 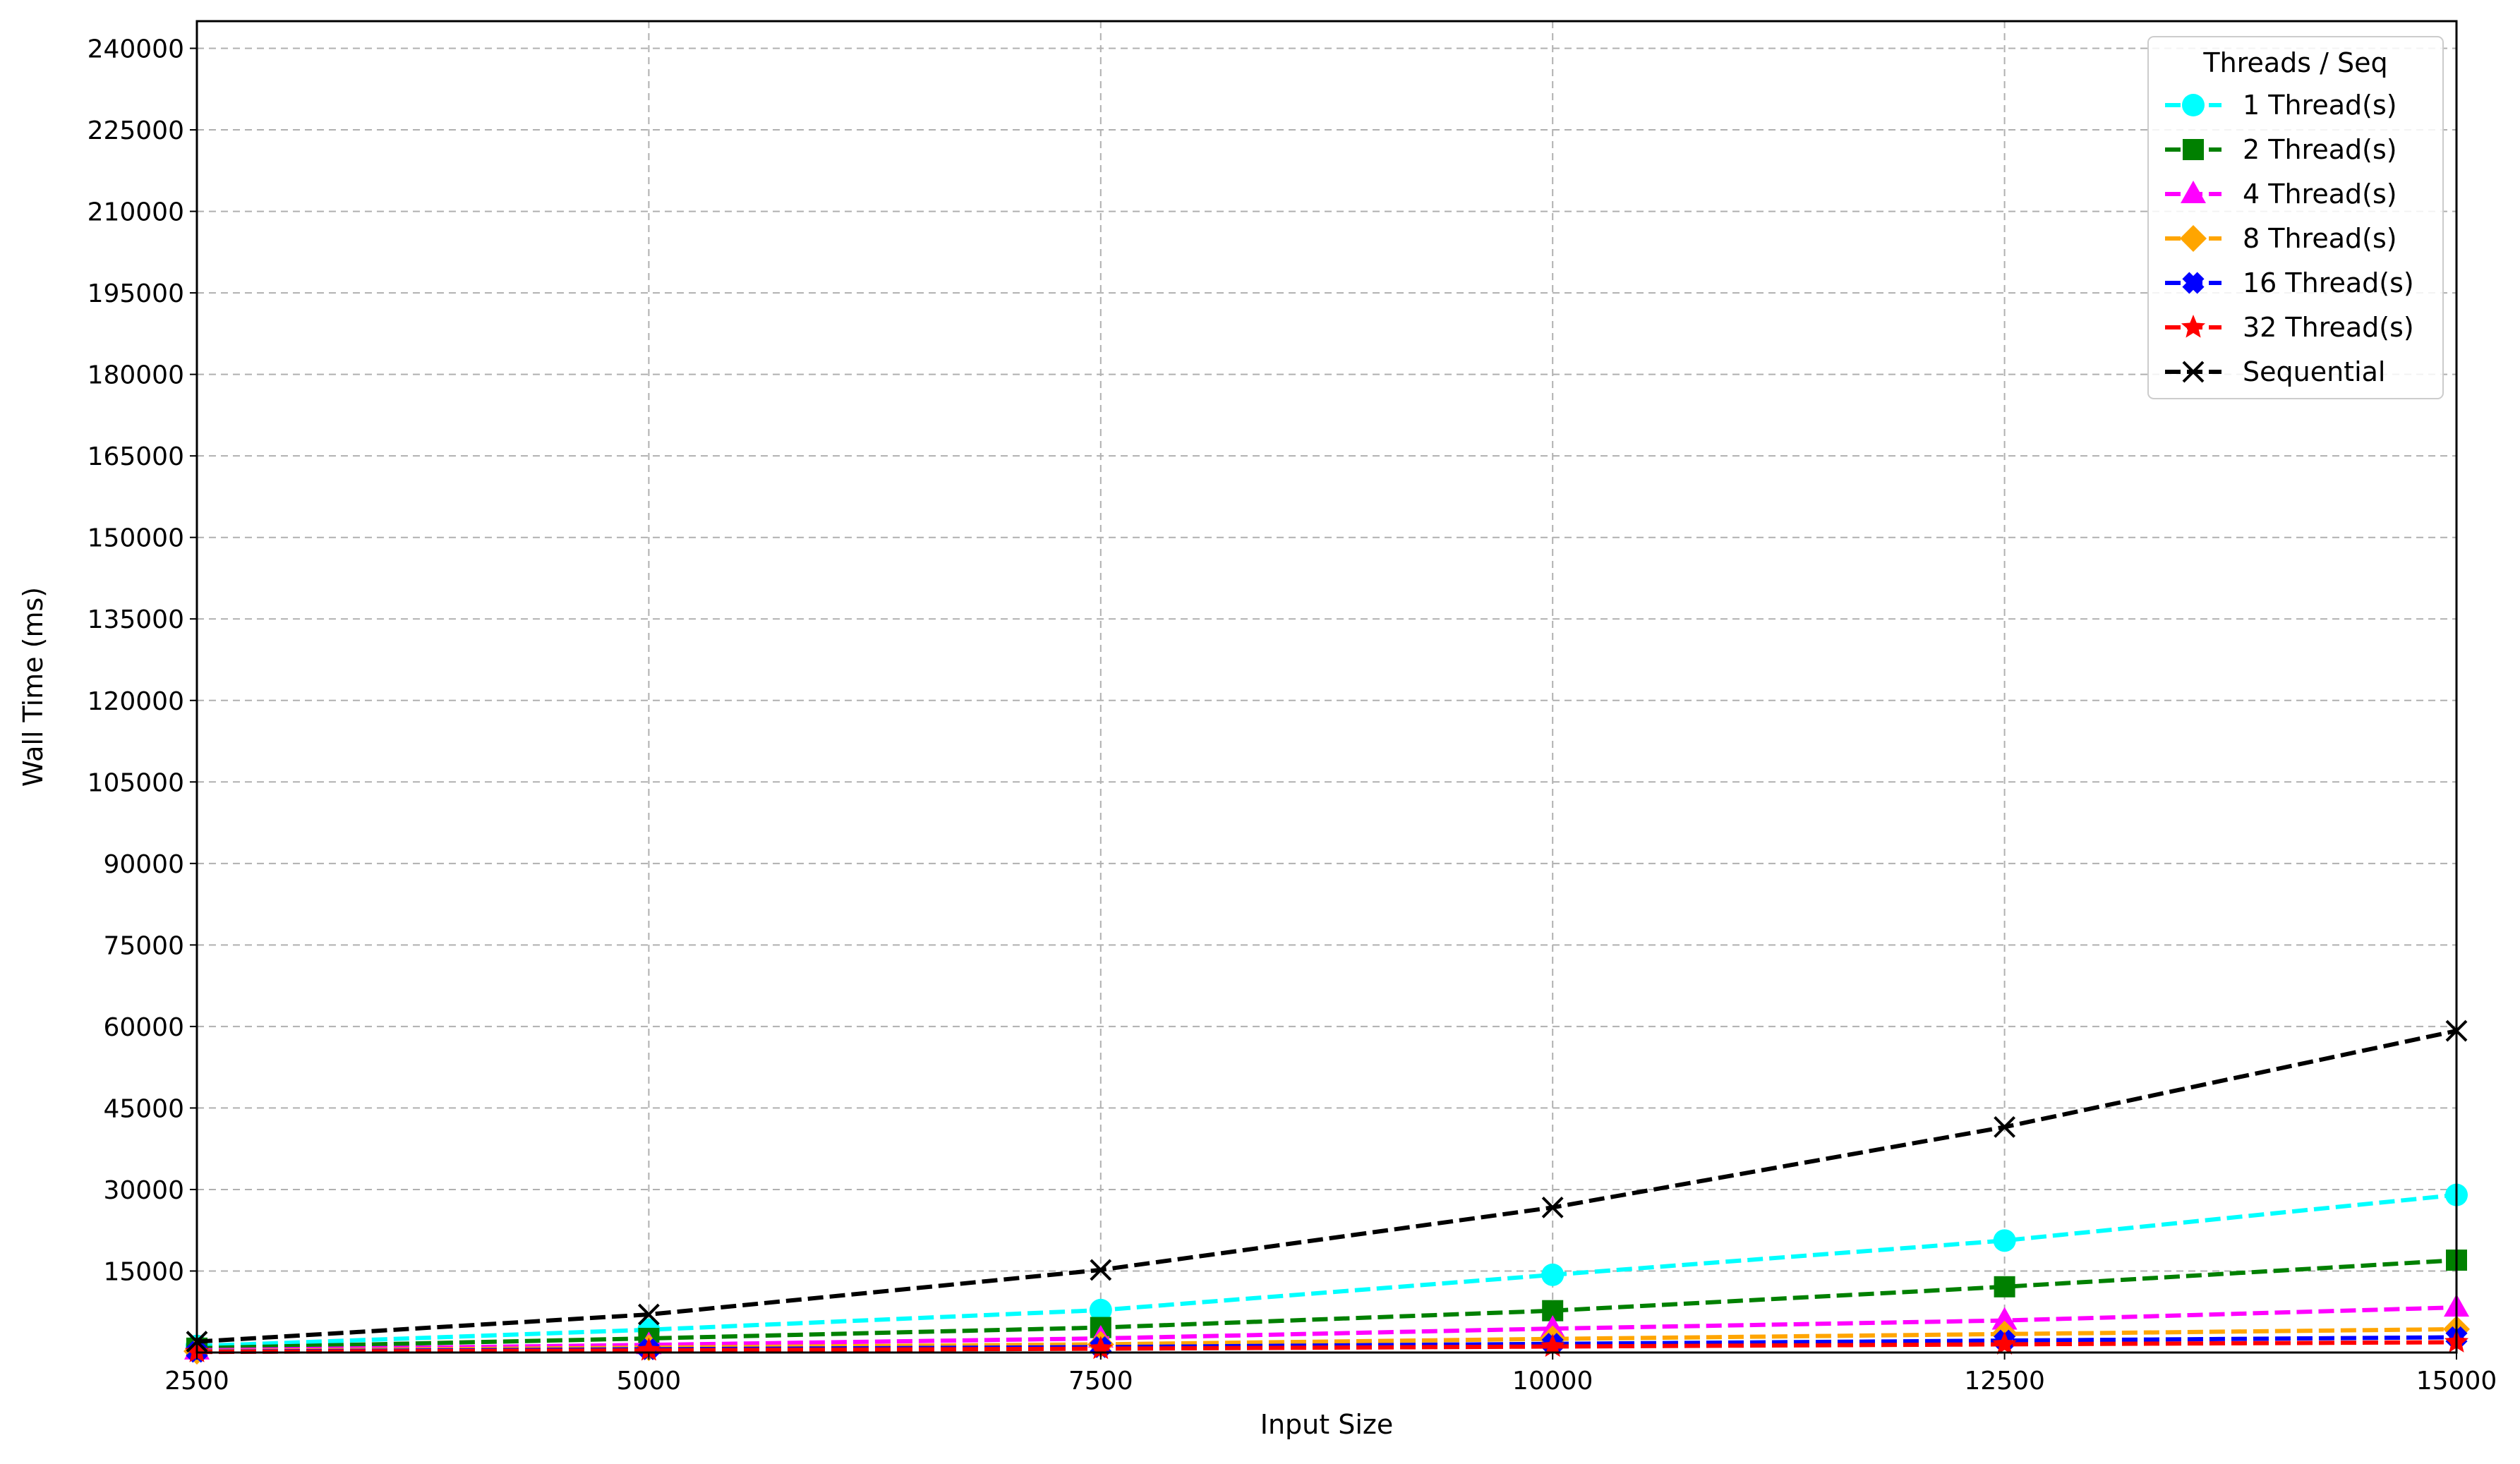 What do you see at coordinates (1552, 1381) in the screenshot?
I see `x-tick-label: 10000` at bounding box center [1552, 1381].